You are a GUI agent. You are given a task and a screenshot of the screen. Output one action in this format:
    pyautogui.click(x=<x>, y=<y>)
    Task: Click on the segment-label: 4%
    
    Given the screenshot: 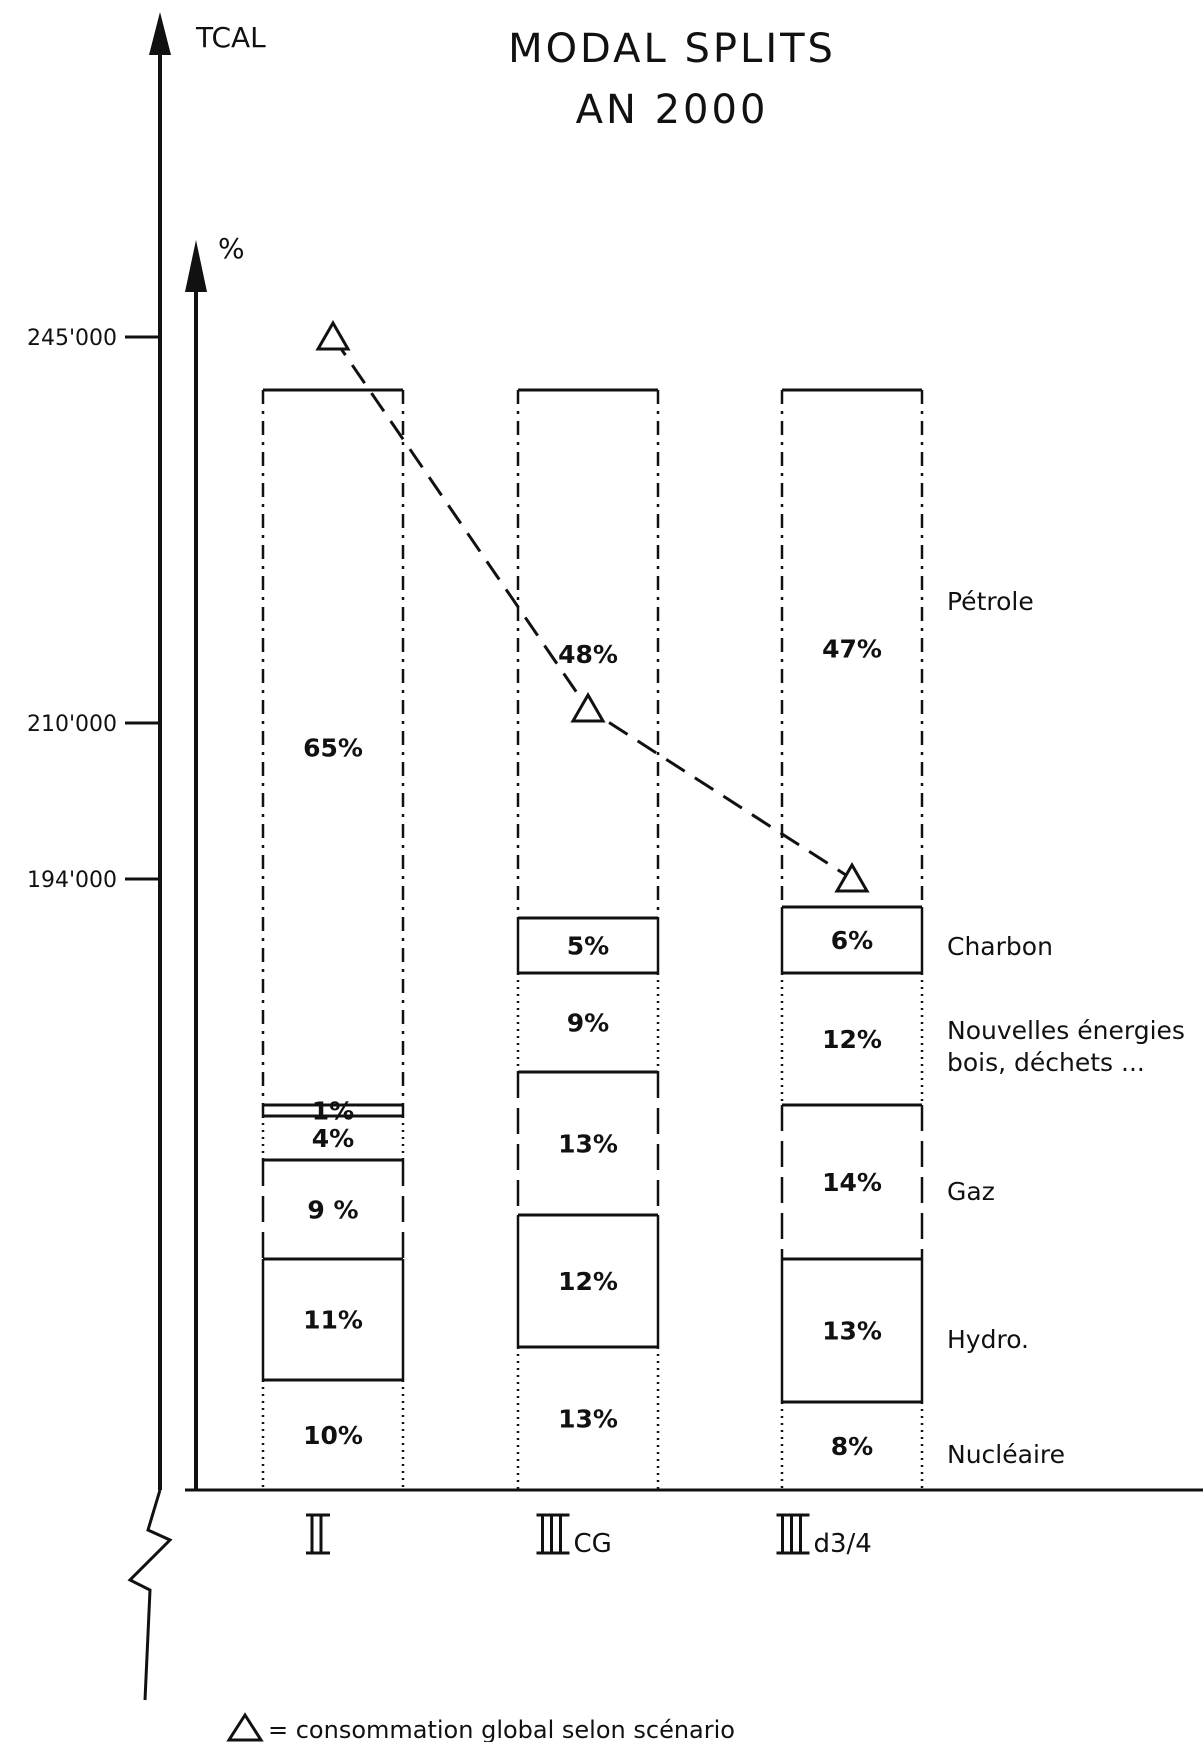 What is the action you would take?
    pyautogui.click(x=333, y=1138)
    